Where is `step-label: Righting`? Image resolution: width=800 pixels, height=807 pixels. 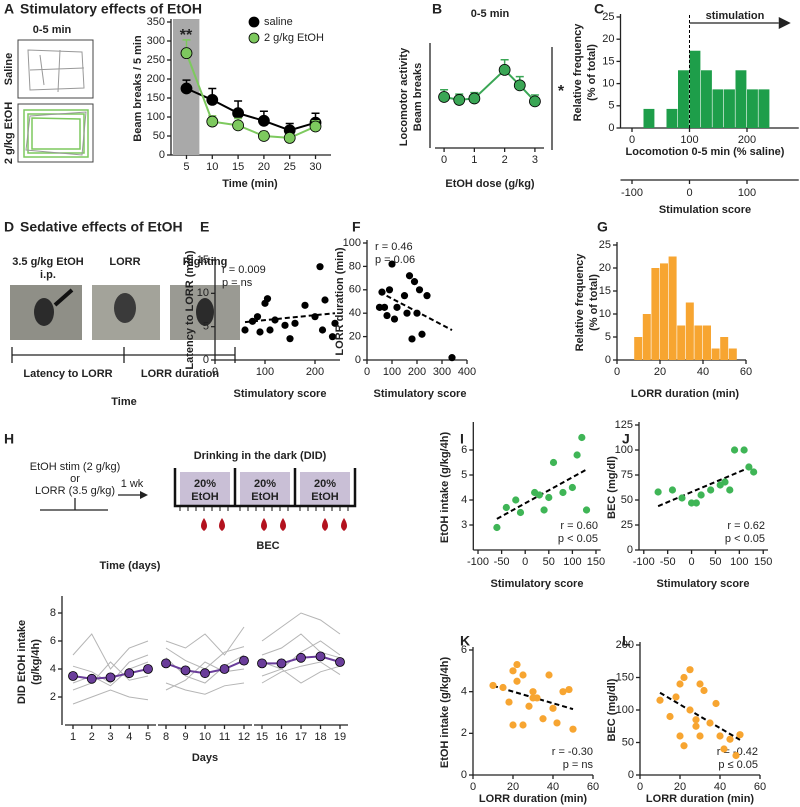 step-label: Righting is located at coordinates (205, 262).